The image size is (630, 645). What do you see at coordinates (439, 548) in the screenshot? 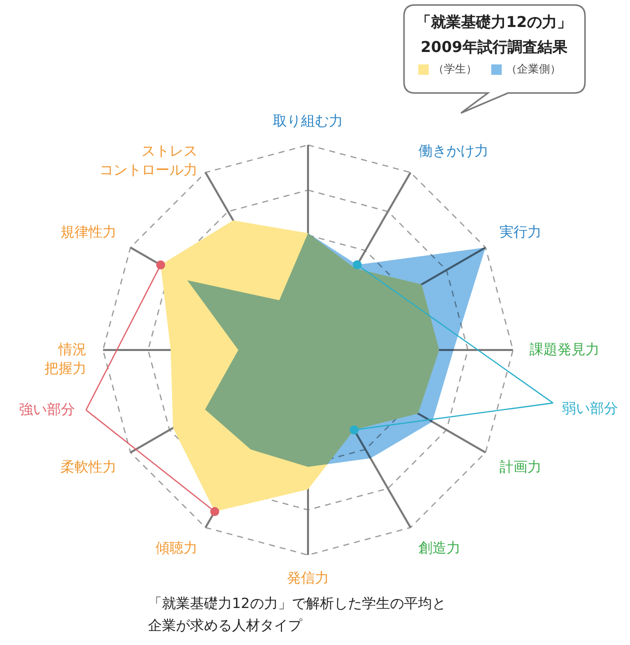
I see `spoke-label: 創造力` at bounding box center [439, 548].